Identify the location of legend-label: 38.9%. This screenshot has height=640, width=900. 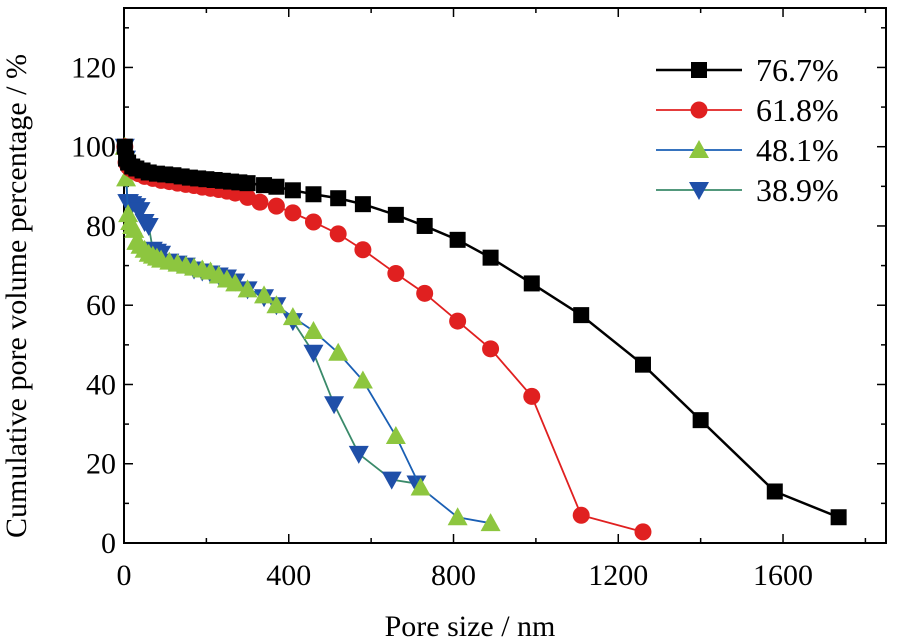
(797, 190).